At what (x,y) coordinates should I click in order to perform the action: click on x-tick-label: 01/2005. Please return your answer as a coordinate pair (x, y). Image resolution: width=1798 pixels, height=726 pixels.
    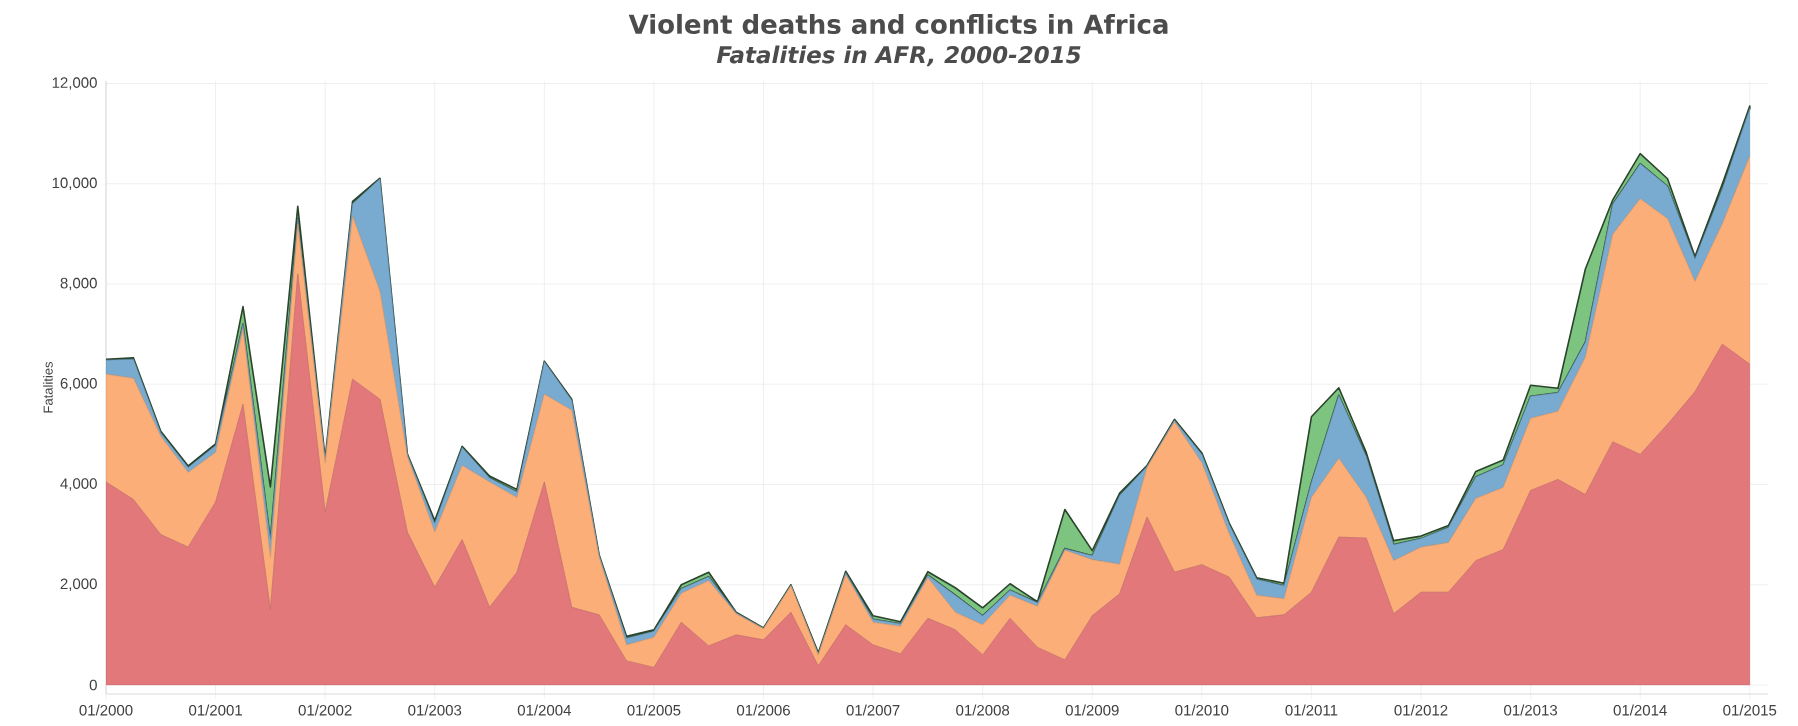
    Looking at the image, I should click on (654, 710).